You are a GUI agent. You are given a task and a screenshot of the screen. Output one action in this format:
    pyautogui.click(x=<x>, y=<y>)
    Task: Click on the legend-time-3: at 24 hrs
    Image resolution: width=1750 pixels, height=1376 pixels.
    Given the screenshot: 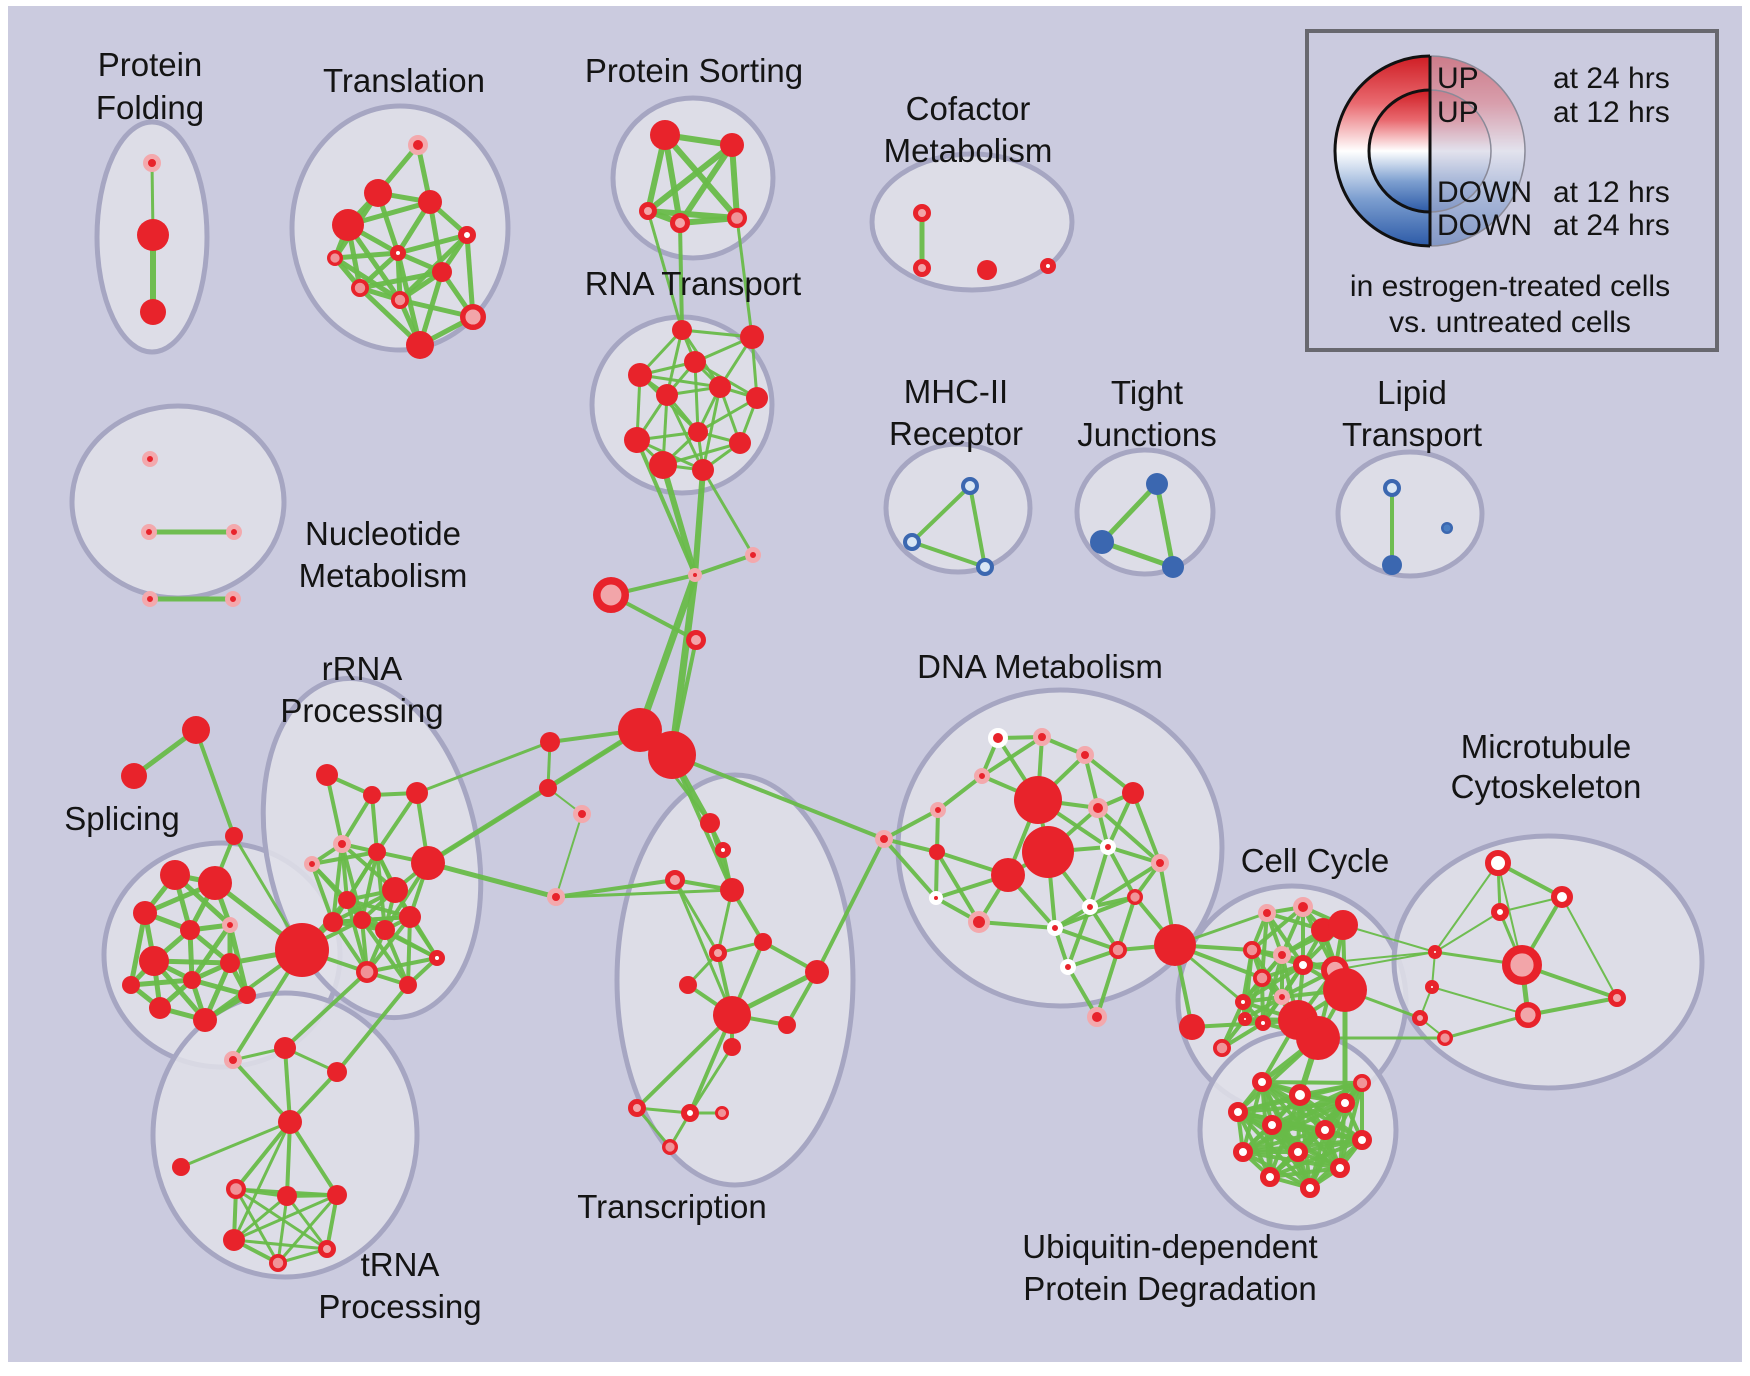 What is the action you would take?
    pyautogui.click(x=1611, y=225)
    